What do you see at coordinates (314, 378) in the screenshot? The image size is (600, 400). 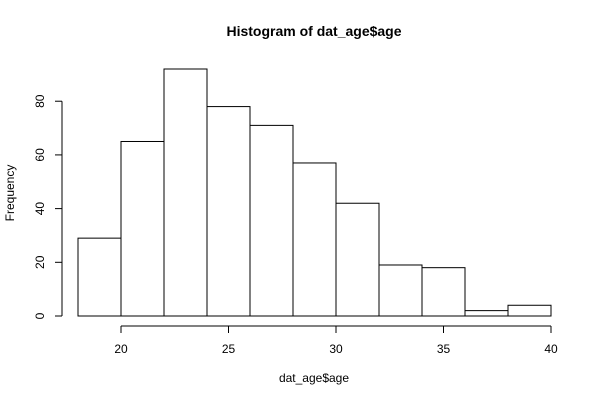 I see `x-axis-label: dat_age$age` at bounding box center [314, 378].